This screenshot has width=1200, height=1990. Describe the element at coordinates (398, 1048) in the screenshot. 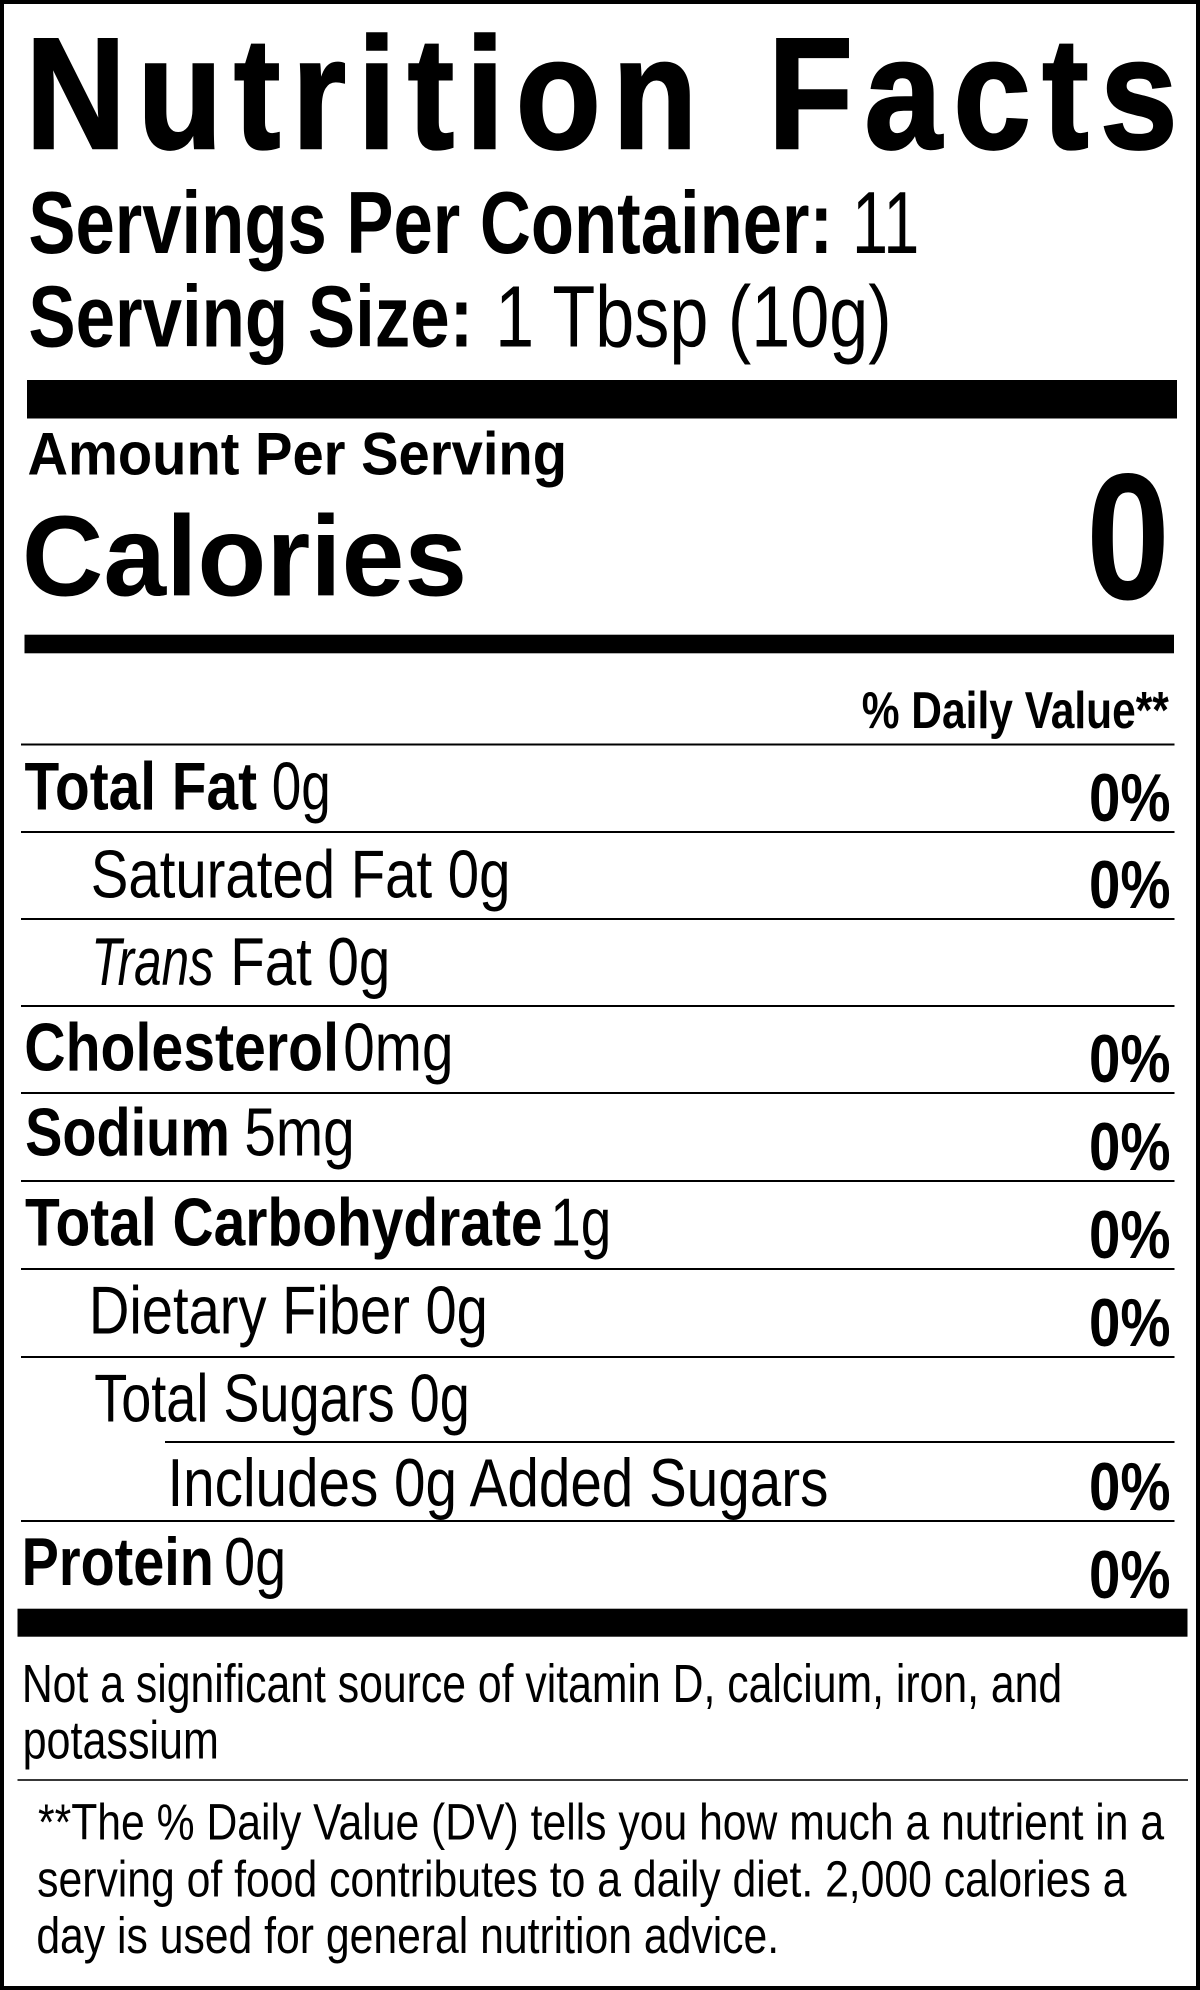

I see `svg-text: 0mg` at that location.